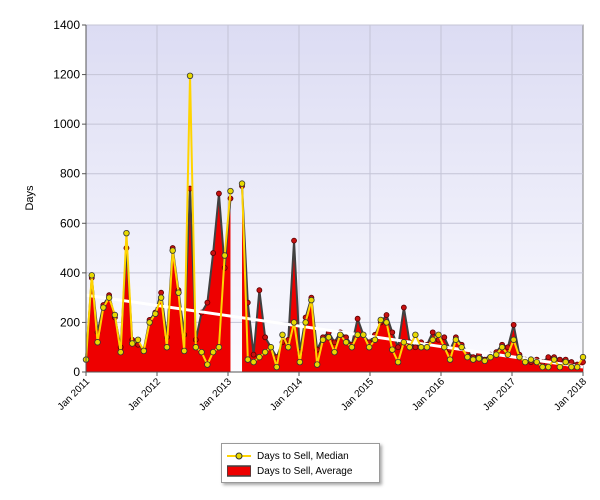  I want to click on y-tick-label: 800, so click(70, 174).